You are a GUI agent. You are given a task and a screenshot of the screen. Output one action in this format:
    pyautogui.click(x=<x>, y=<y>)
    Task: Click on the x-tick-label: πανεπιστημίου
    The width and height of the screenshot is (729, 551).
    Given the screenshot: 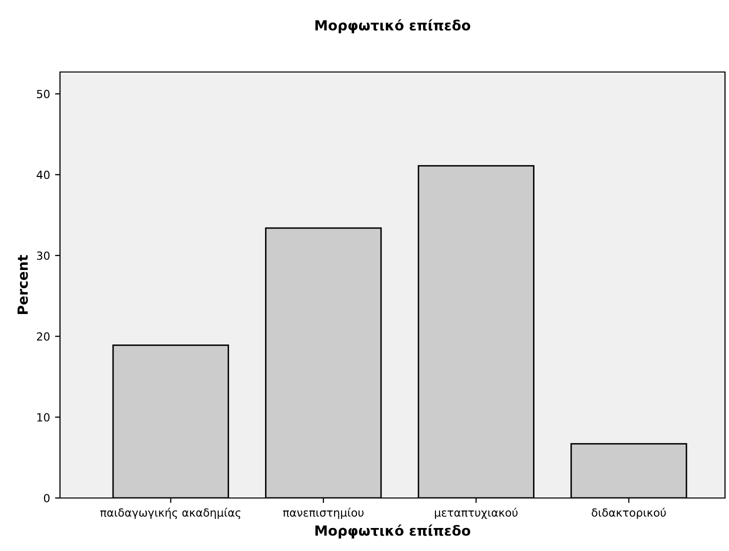 What is the action you would take?
    pyautogui.click(x=323, y=513)
    